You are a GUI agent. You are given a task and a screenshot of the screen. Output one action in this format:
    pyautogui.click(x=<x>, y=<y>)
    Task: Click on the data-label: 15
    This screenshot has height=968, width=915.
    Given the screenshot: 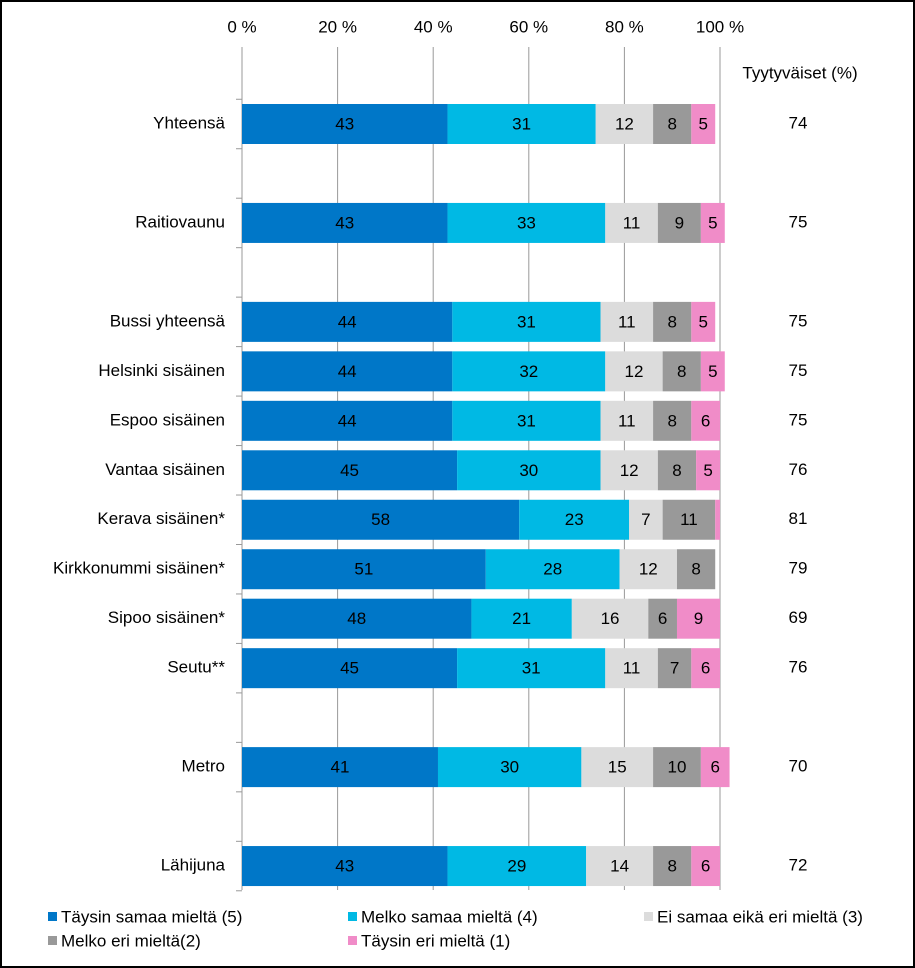 What is the action you would take?
    pyautogui.click(x=617, y=767)
    